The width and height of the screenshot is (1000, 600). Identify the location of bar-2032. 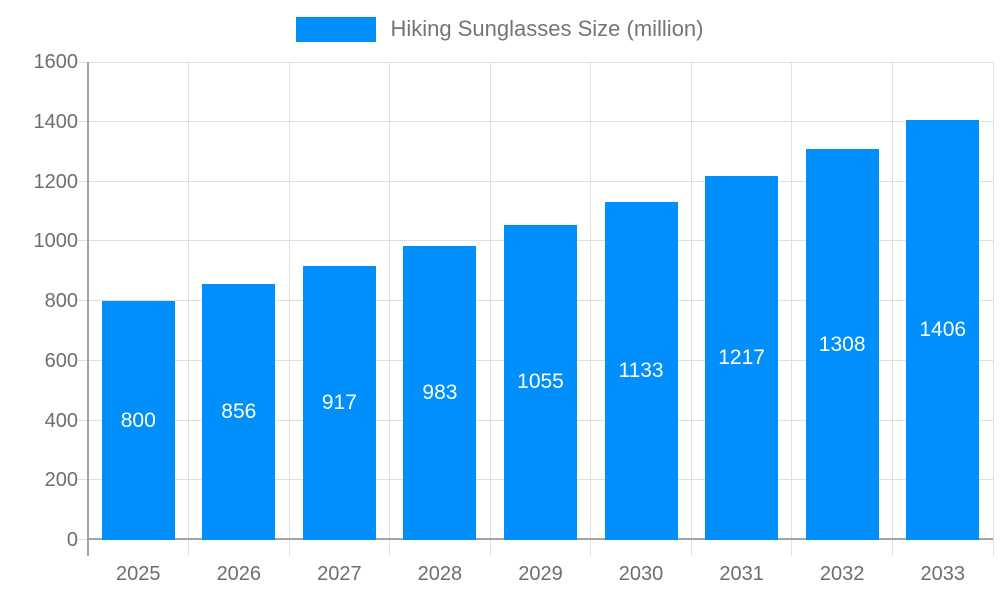
(842, 344).